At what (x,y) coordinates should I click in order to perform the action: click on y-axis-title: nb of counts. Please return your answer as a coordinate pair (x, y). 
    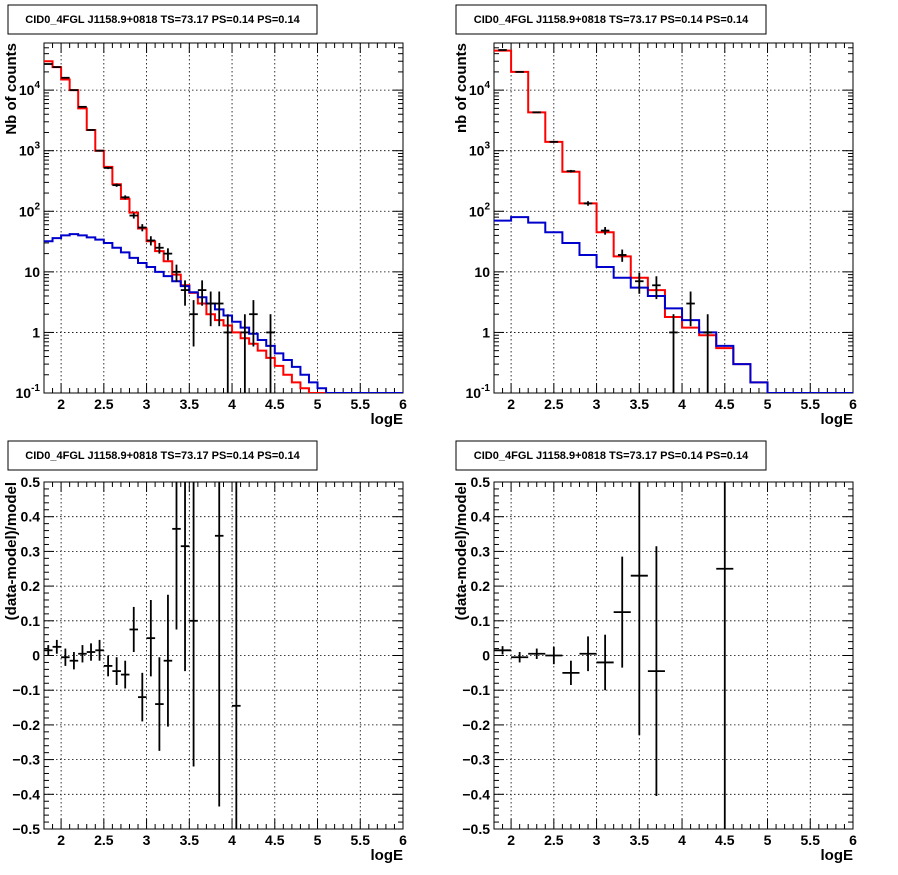
    Looking at the image, I should click on (461, 88).